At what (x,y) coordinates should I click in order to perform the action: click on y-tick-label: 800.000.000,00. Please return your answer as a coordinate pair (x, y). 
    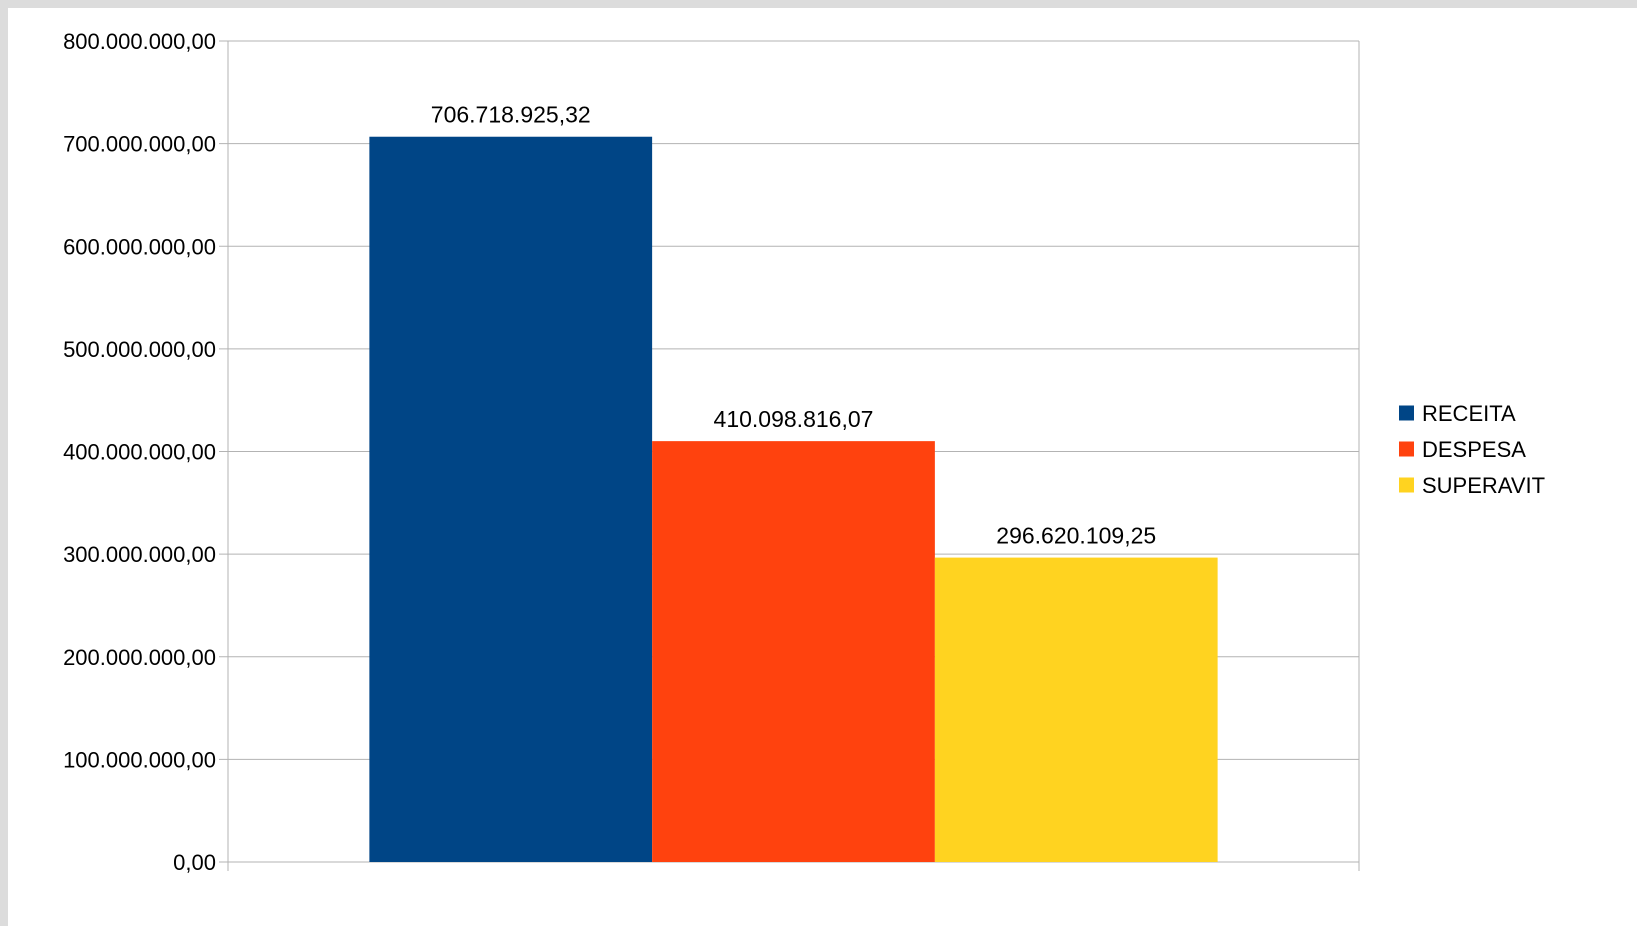
    Looking at the image, I should click on (139, 41).